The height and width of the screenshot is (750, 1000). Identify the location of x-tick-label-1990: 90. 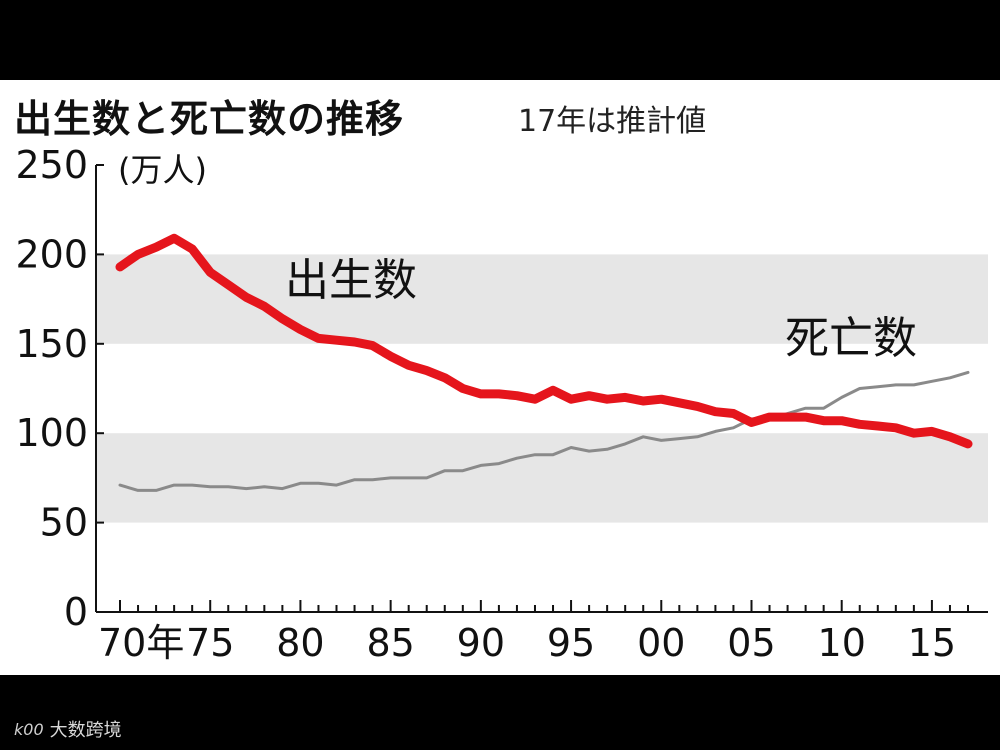
(481, 643).